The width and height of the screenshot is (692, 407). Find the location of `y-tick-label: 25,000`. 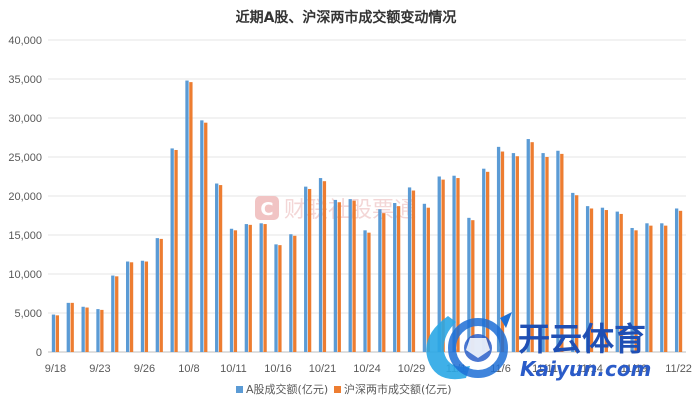

y-tick-label: 25,000 is located at coordinates (25, 158).